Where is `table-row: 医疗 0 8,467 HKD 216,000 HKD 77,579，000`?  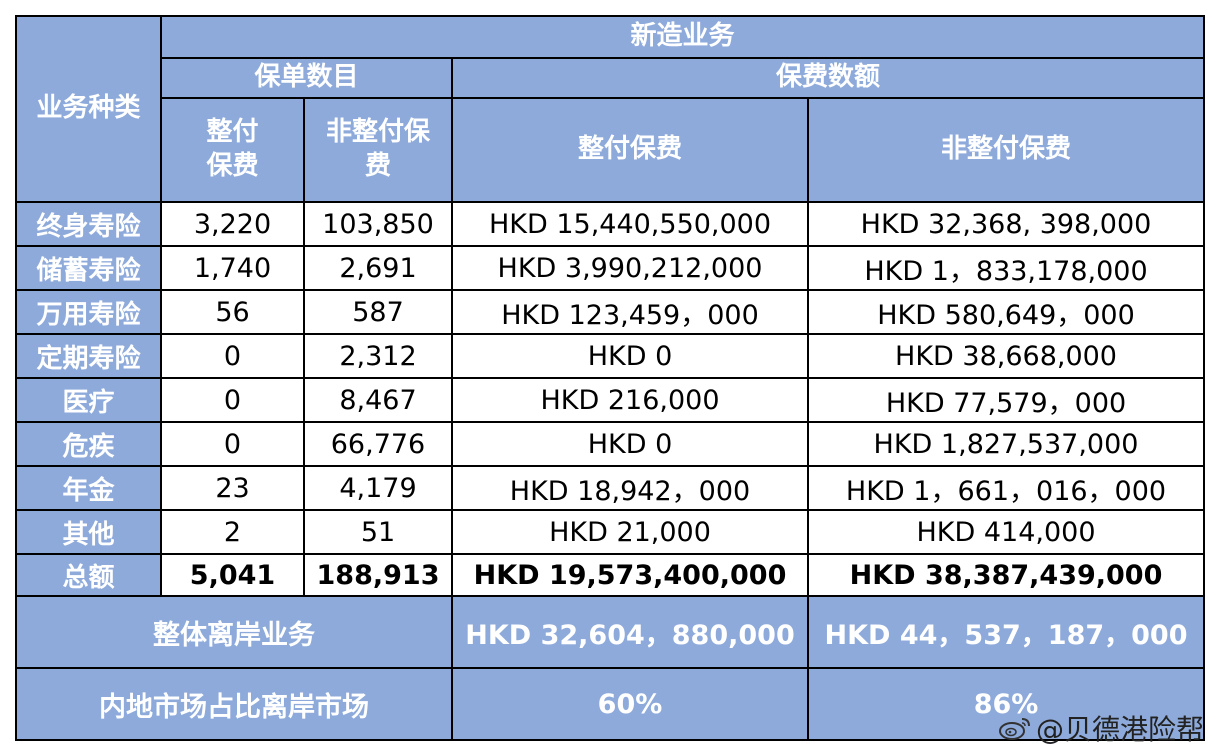
table-row: 医疗 0 8,467 HKD 216,000 HKD 77,579，000 is located at coordinates (610, 400).